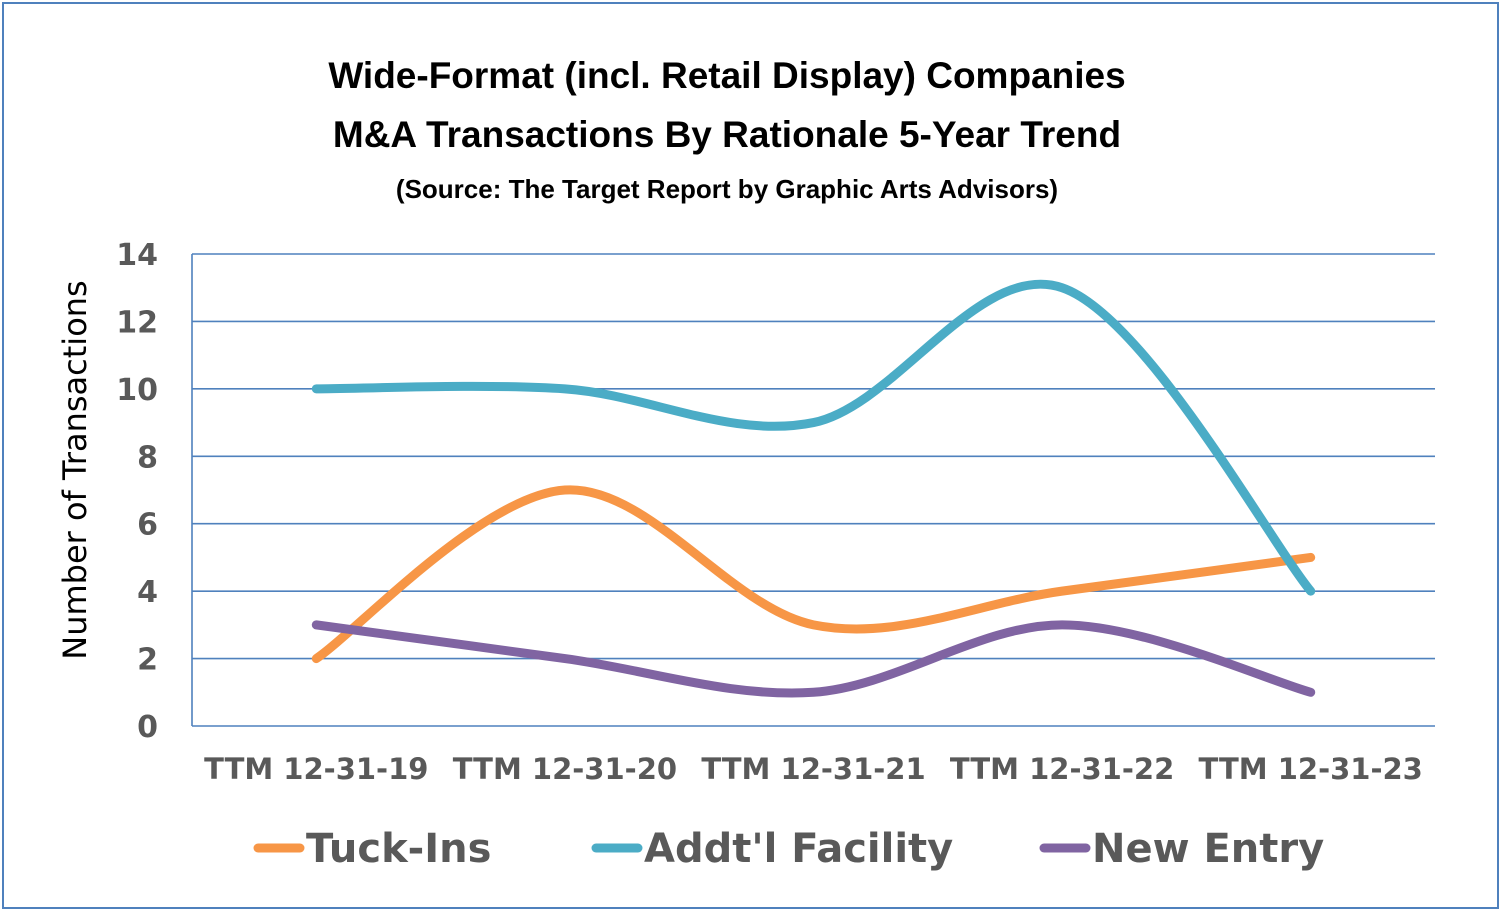 The image size is (1503, 913). I want to click on legend: Tuck-Ins Addt'l Facility New Entry, so click(788, 849).